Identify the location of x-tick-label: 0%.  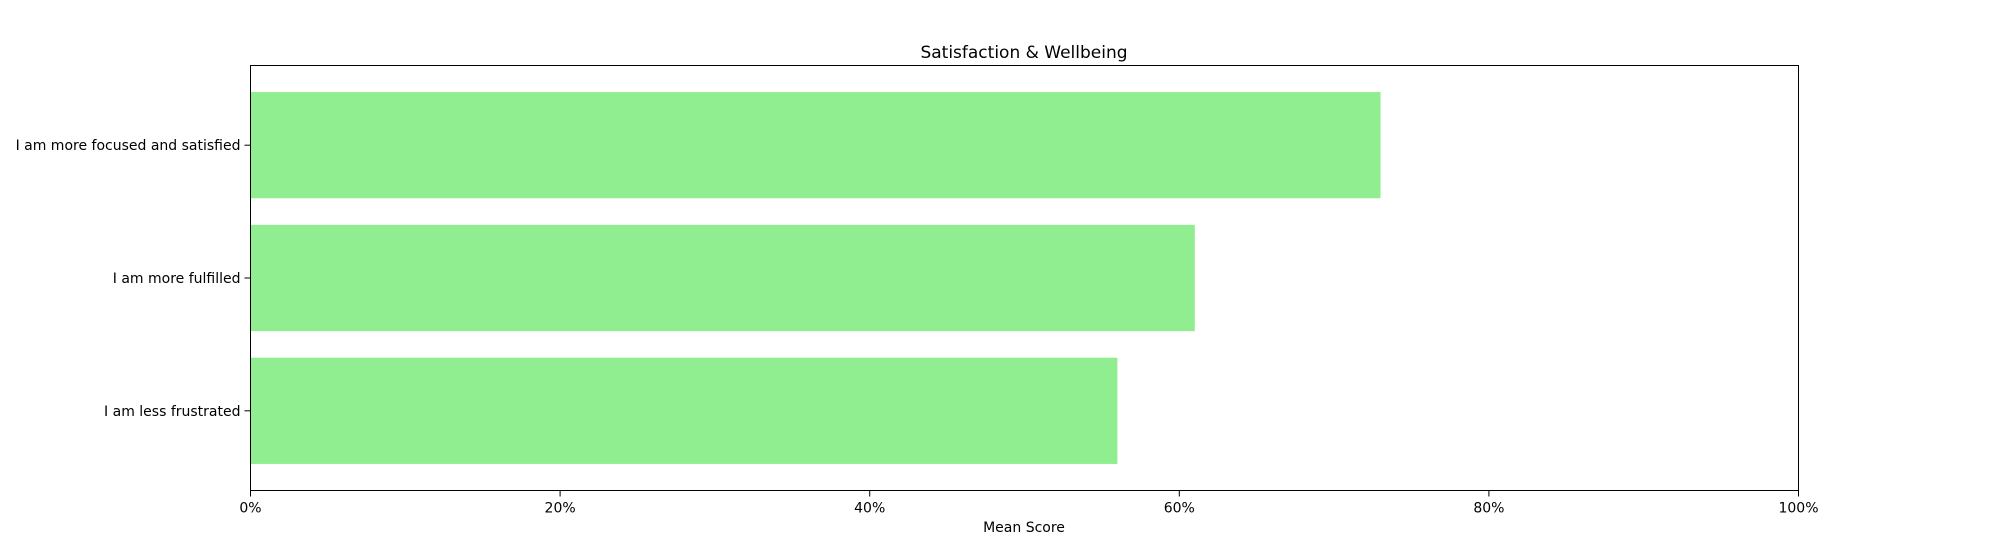
(250, 509).